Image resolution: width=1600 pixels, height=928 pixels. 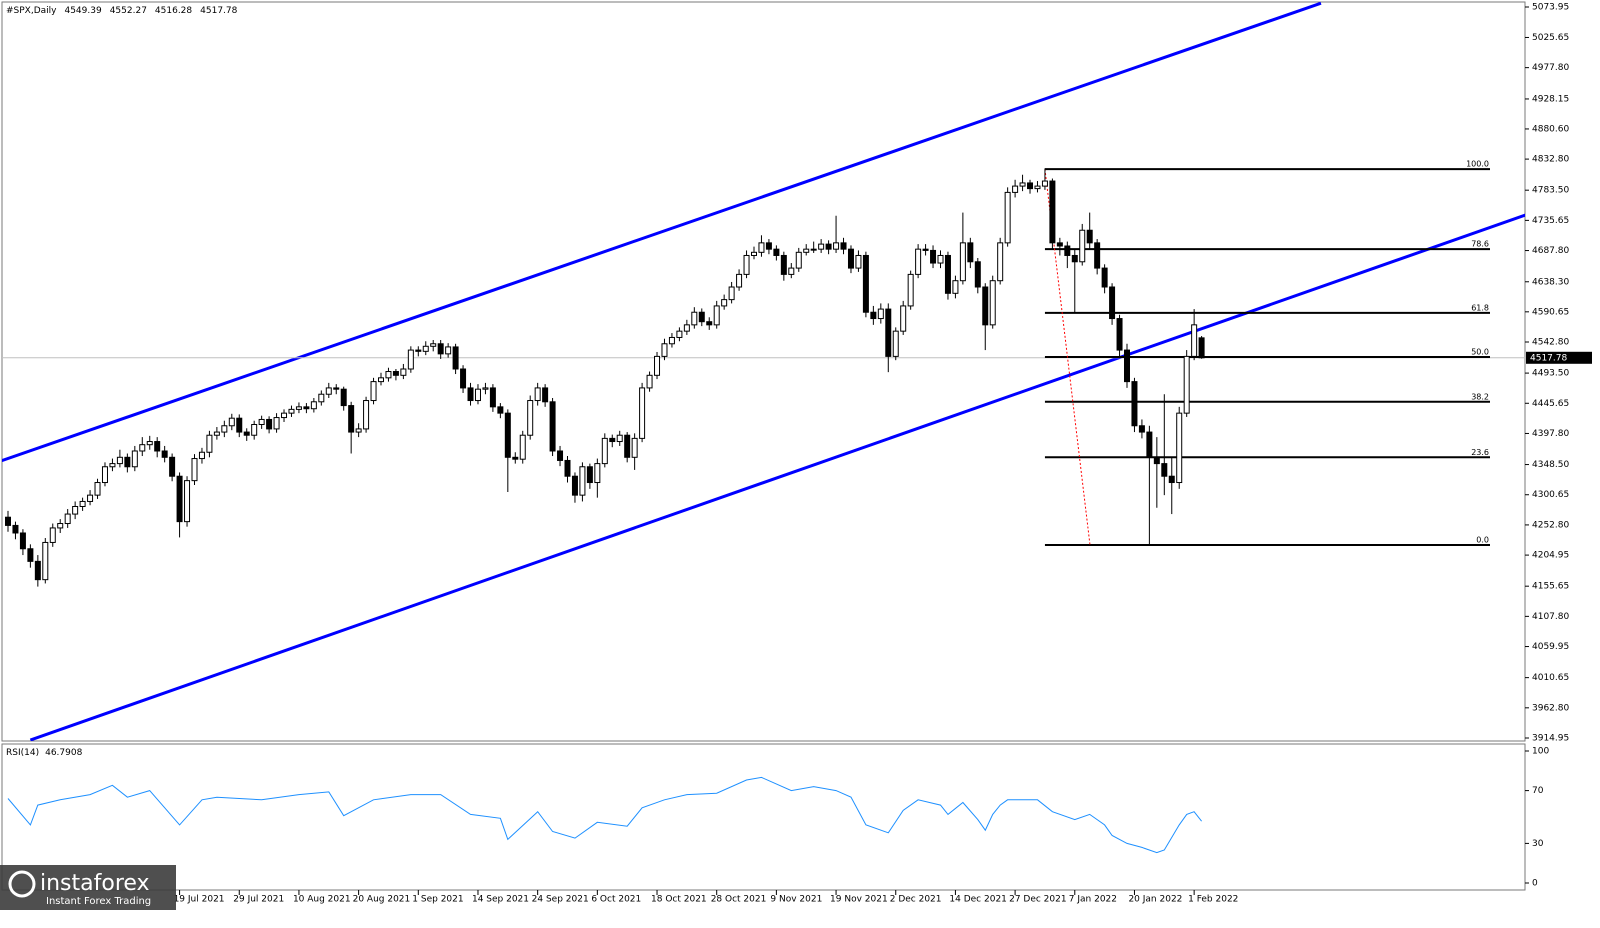 What do you see at coordinates (1550, 587) in the screenshot?
I see `y-tick-label: 4155.65` at bounding box center [1550, 587].